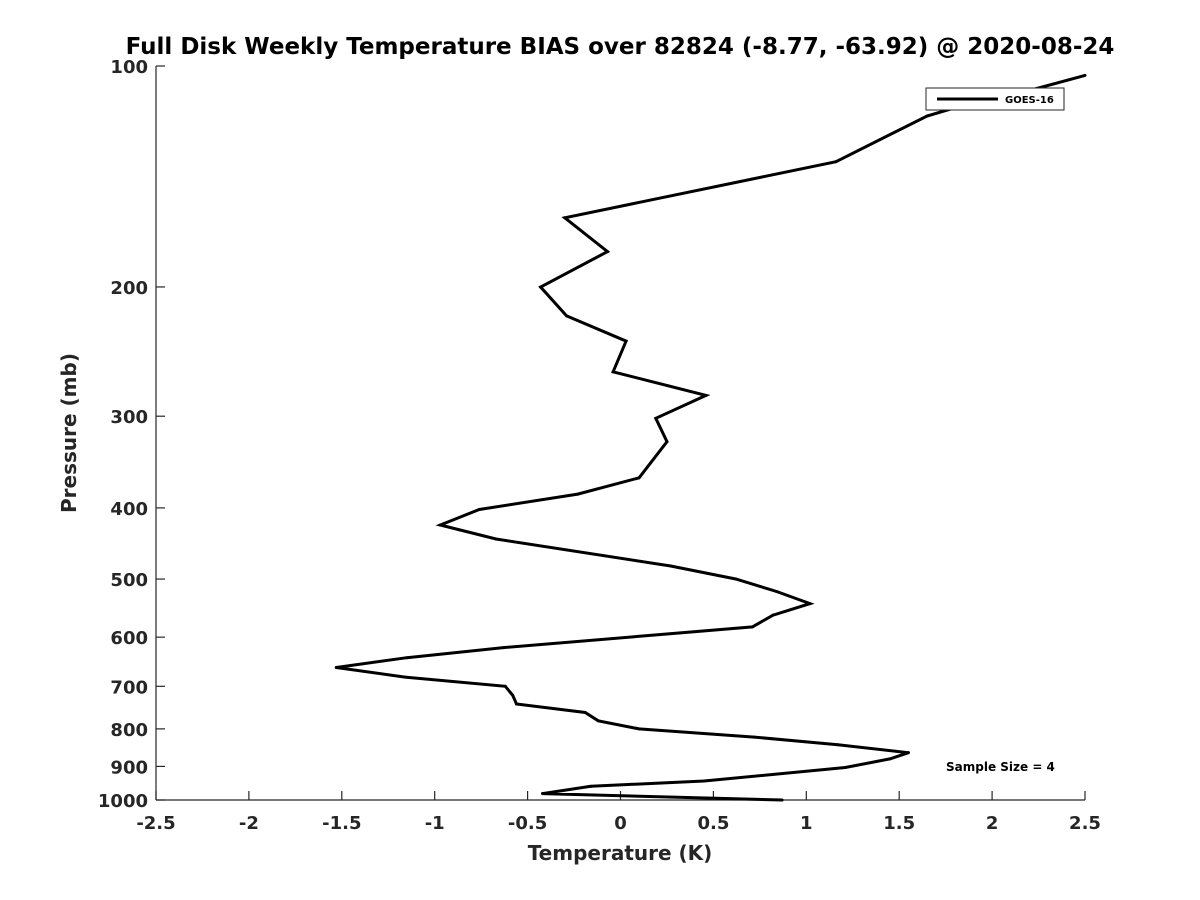 The height and width of the screenshot is (900, 1200). Describe the element at coordinates (129, 687) in the screenshot. I see `y-tick-label: 700` at that location.